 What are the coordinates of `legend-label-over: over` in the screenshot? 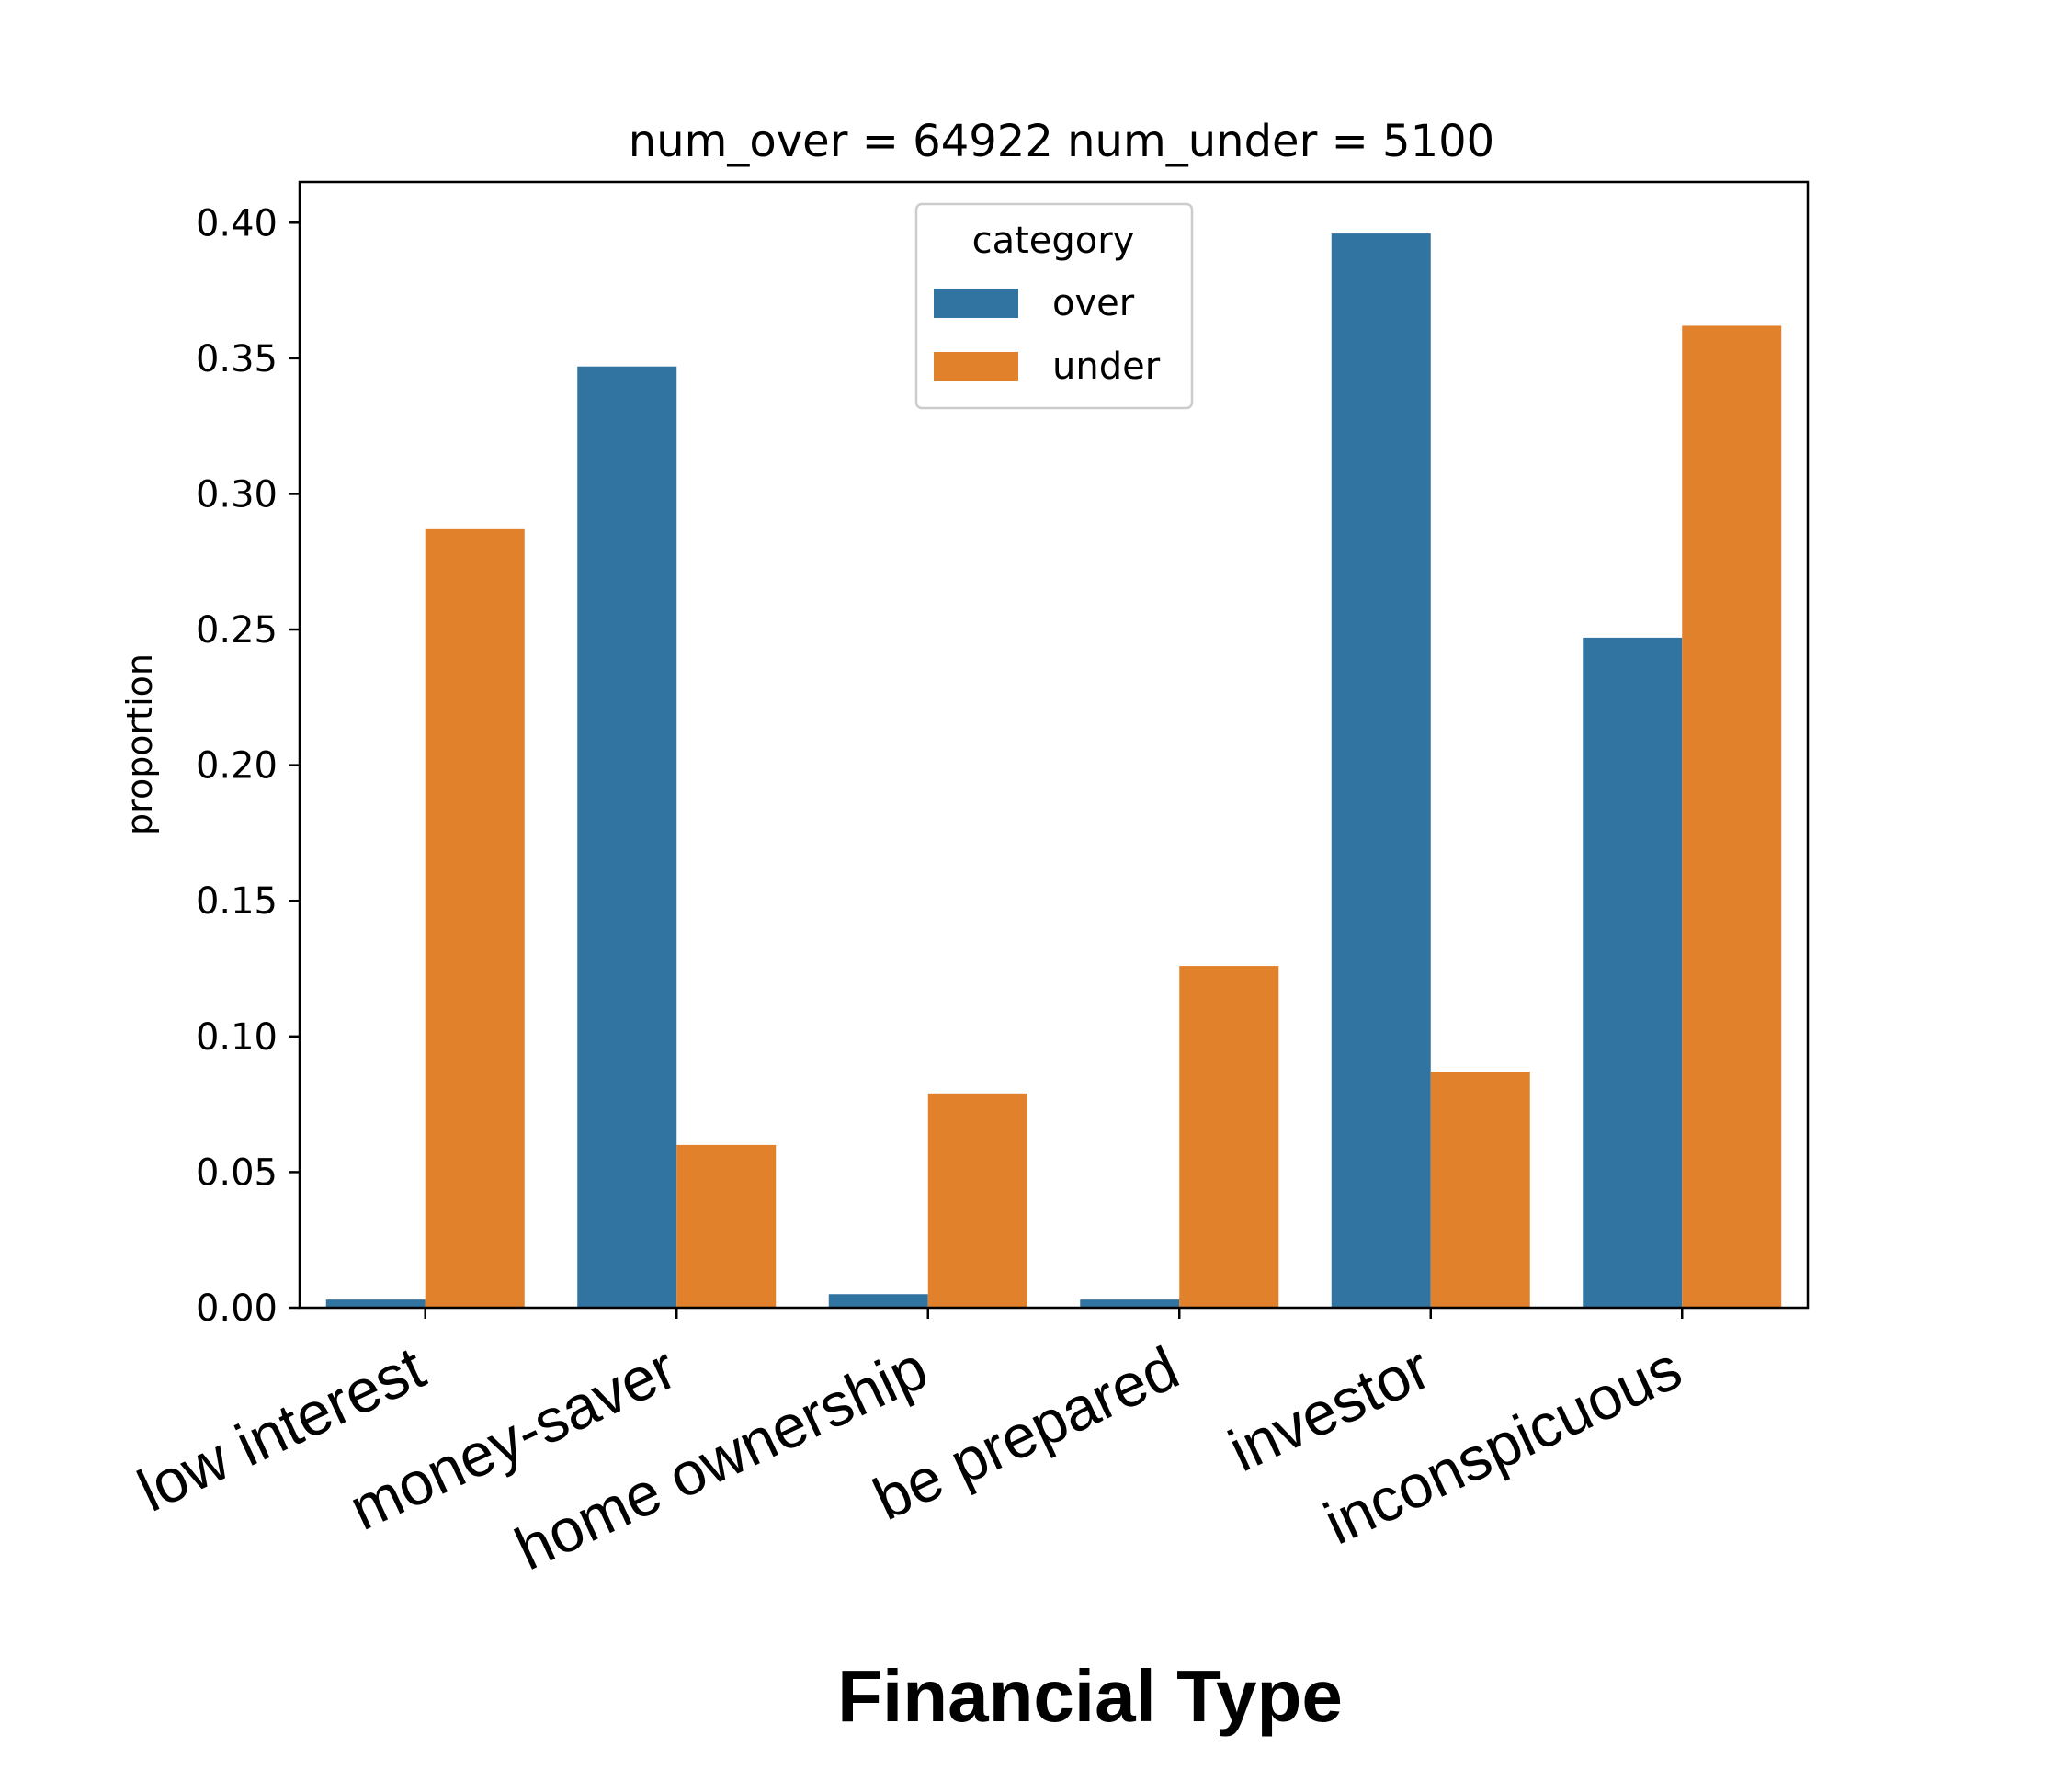 It's located at (1093, 303).